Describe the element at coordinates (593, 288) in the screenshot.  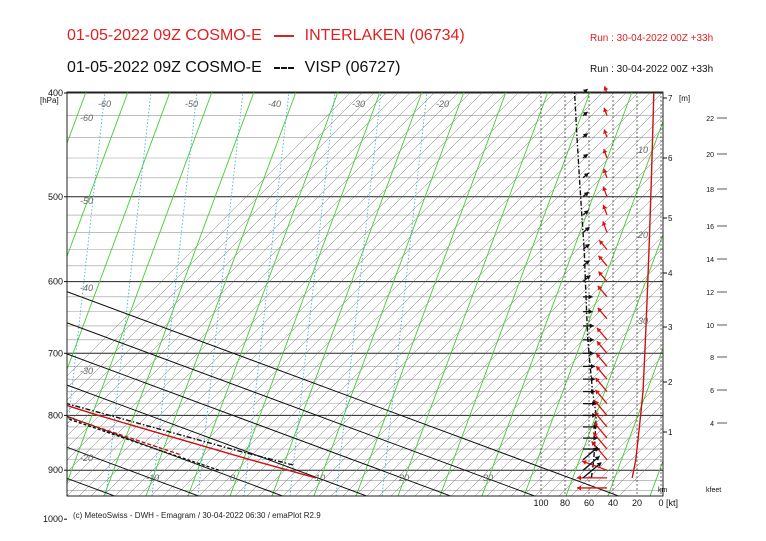
I see `wind-layer` at that location.